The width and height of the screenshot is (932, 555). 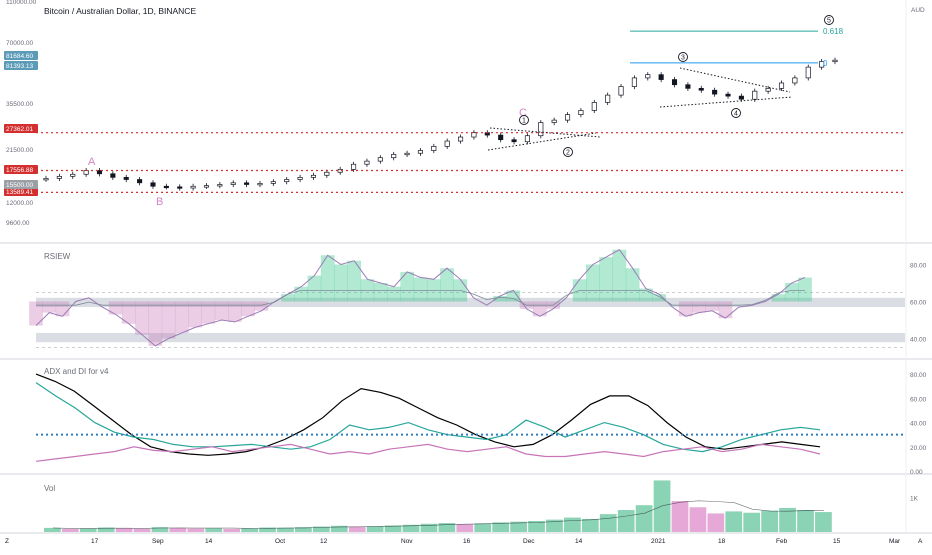 I want to click on time-axis-label: Dec, so click(x=529, y=541).